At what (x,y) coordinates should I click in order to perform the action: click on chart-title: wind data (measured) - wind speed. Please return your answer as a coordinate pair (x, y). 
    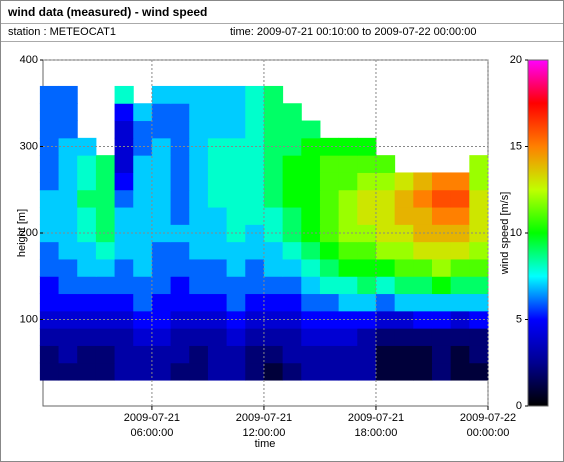
    Looking at the image, I should click on (107, 12).